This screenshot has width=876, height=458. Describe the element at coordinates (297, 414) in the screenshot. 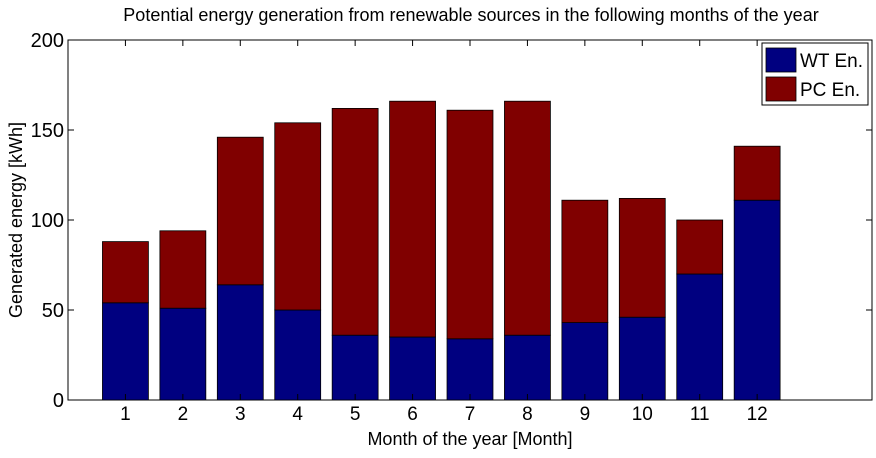

I see `x-tick-label: 4` at that location.